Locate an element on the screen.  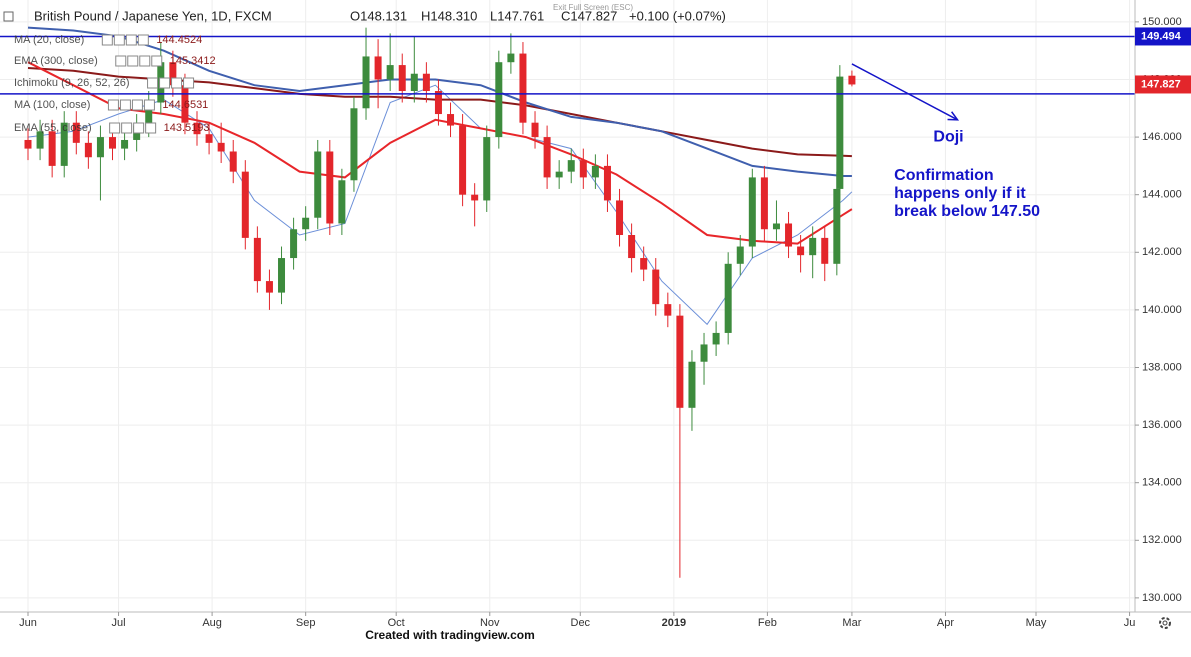
x-tick-label: Nov is located at coordinates (490, 623).